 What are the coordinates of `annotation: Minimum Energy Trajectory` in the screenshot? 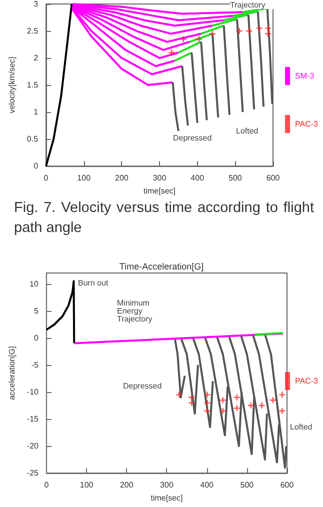 It's located at (134, 311).